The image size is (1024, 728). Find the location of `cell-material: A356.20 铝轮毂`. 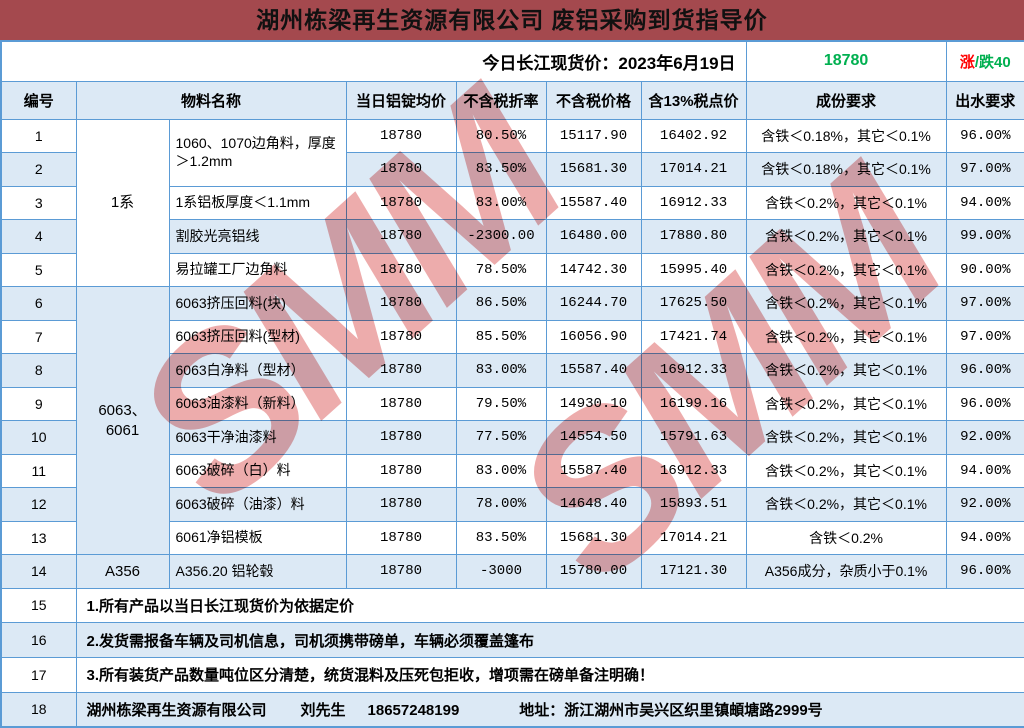

cell-material: A356.20 铝轮毂 is located at coordinates (257, 571).